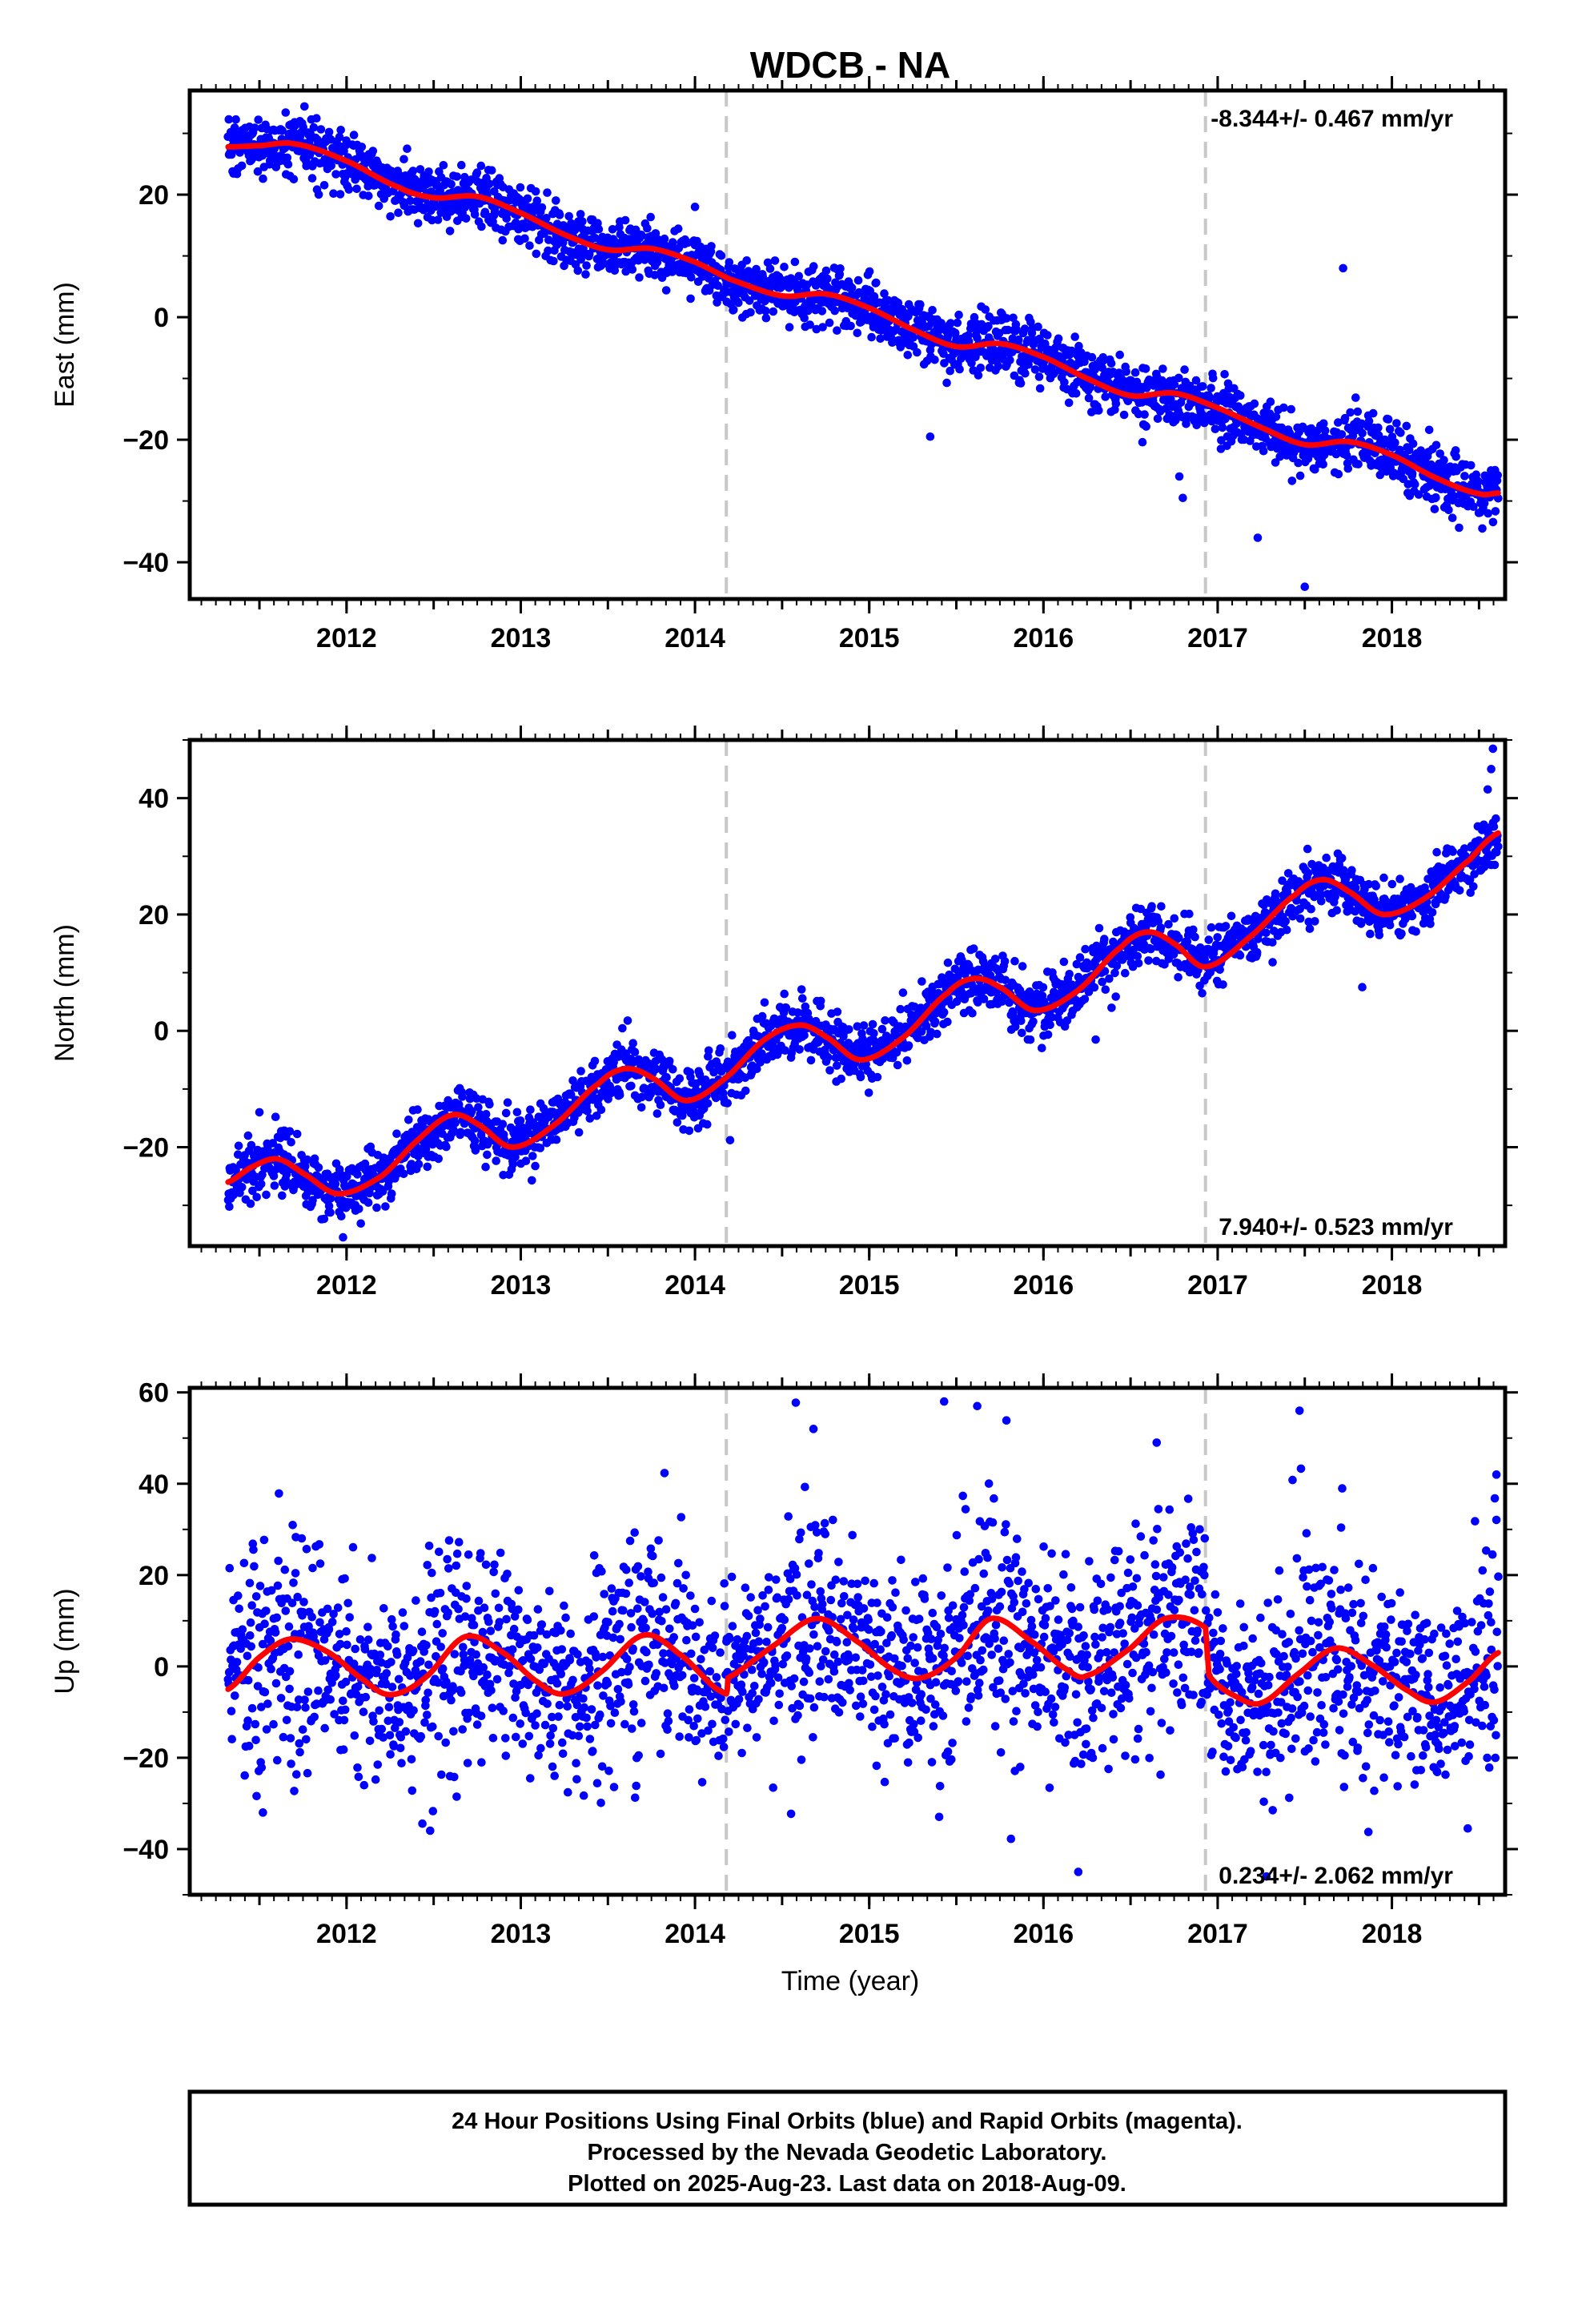 The height and width of the screenshot is (2324, 1582). I want to click on x-tick-label: 2015, so click(870, 638).